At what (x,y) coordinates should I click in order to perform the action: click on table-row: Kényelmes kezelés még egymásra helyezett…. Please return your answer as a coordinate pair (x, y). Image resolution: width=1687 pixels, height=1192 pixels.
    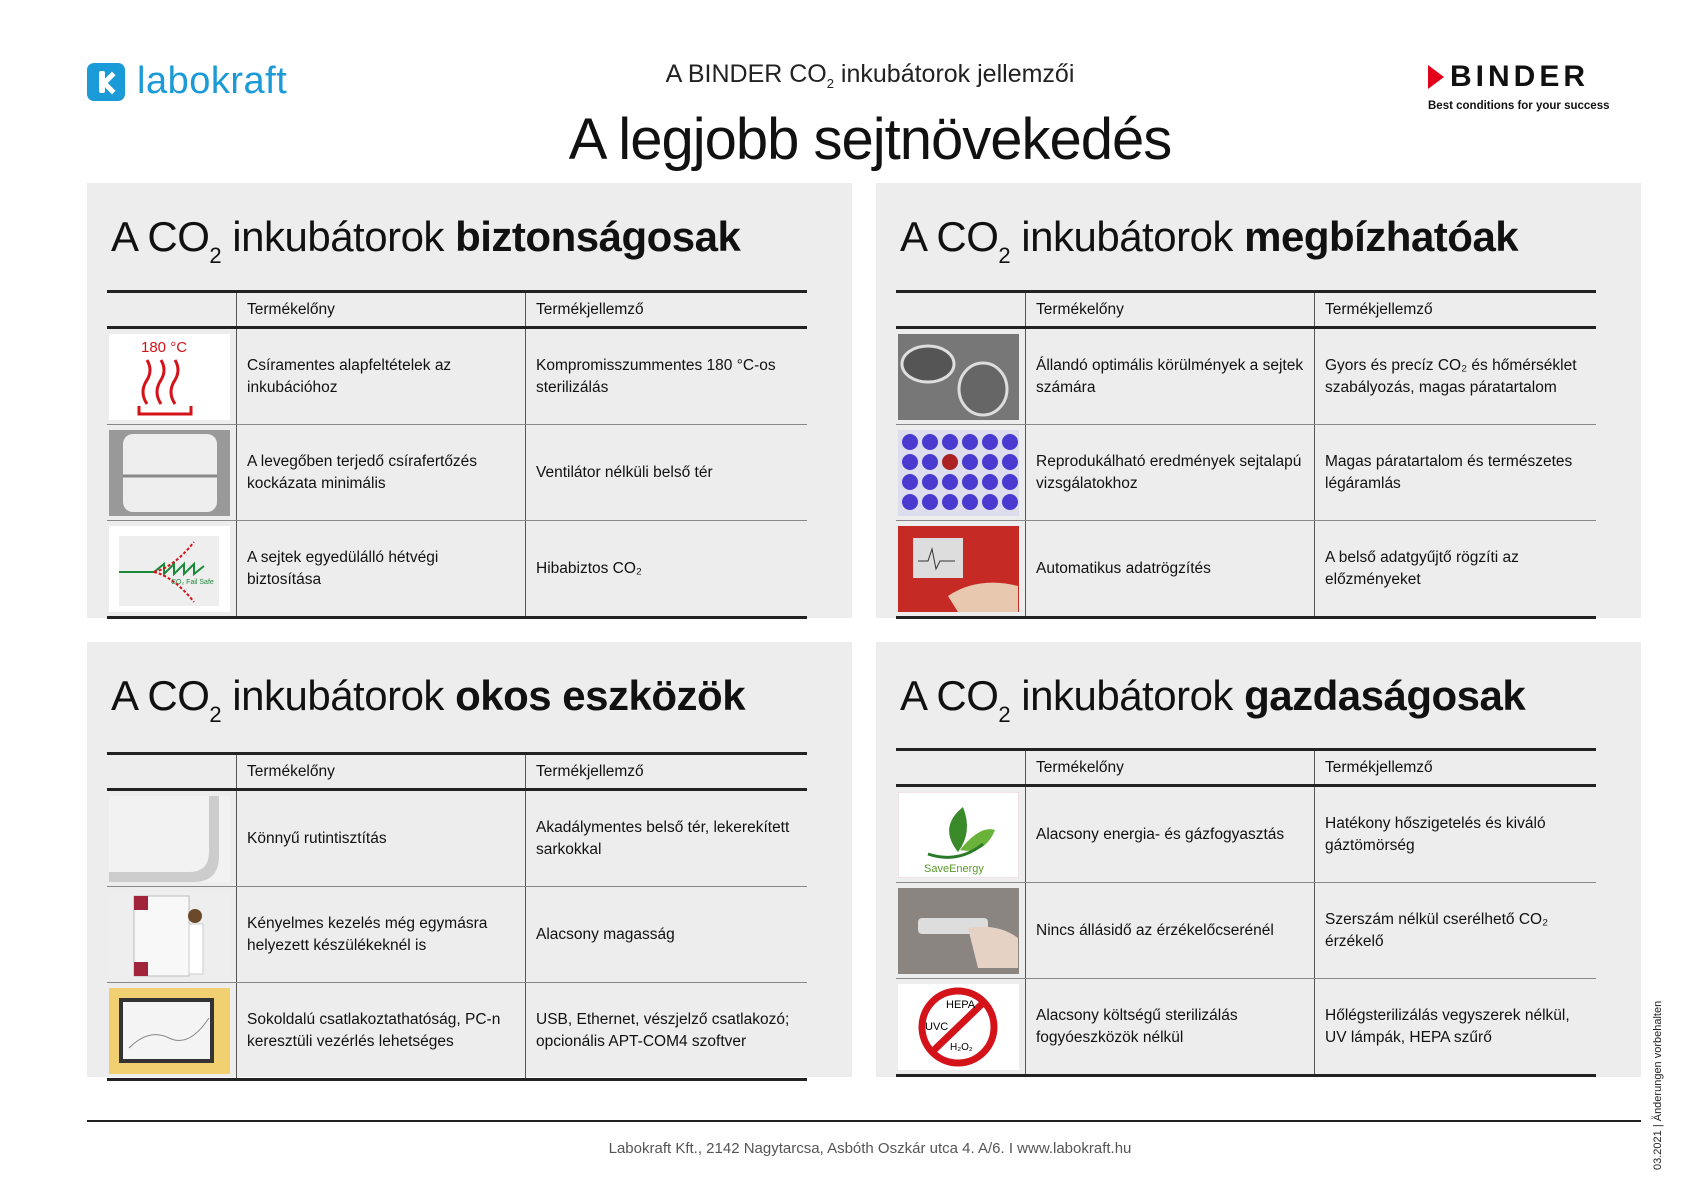
    Looking at the image, I should click on (457, 934).